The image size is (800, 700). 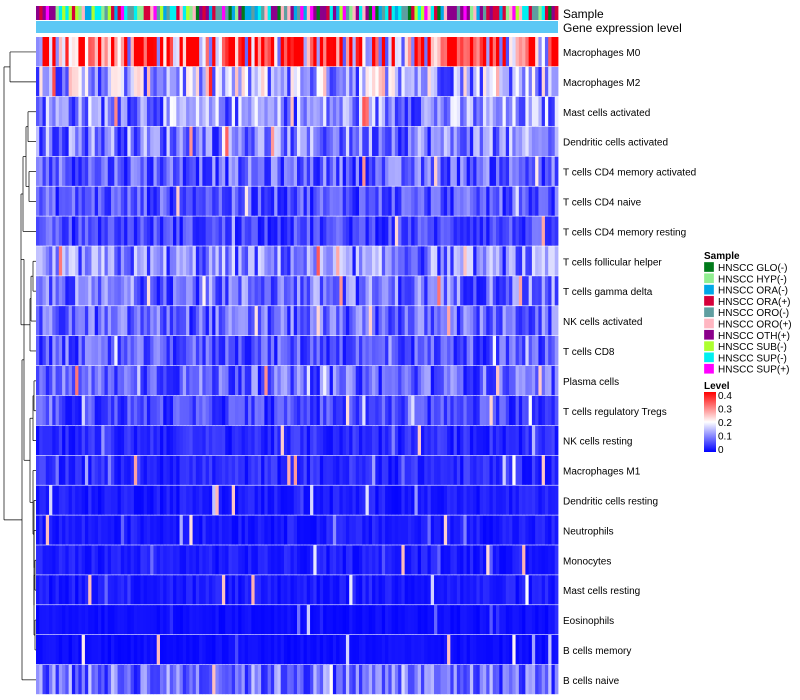 What do you see at coordinates (297, 291) in the screenshot?
I see `heatmap-row` at bounding box center [297, 291].